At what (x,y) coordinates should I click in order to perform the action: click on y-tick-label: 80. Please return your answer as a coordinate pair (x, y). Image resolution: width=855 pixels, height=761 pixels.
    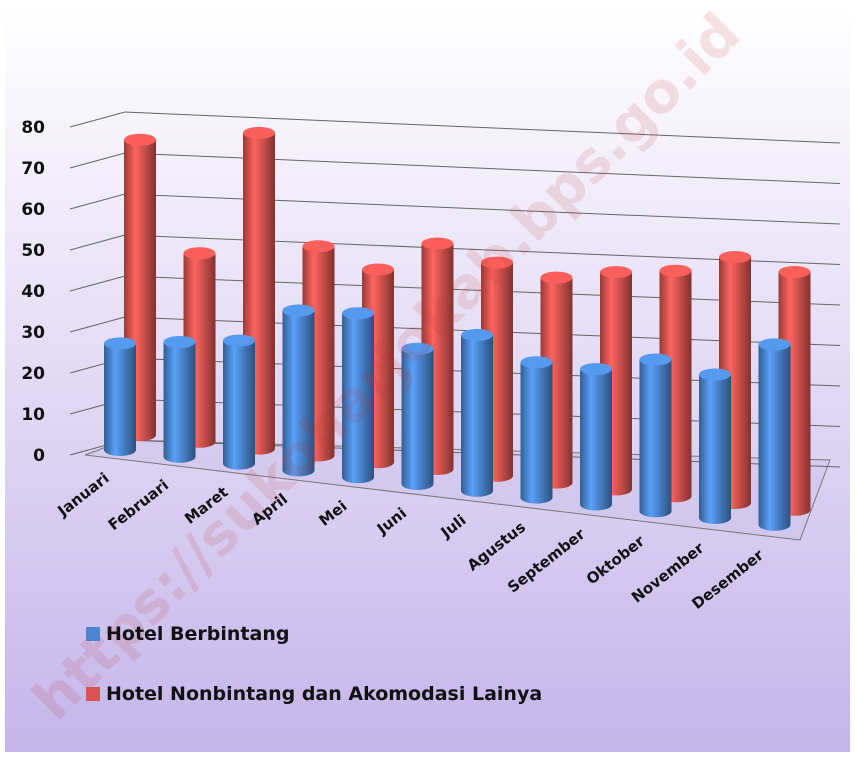
    Looking at the image, I should click on (33, 128).